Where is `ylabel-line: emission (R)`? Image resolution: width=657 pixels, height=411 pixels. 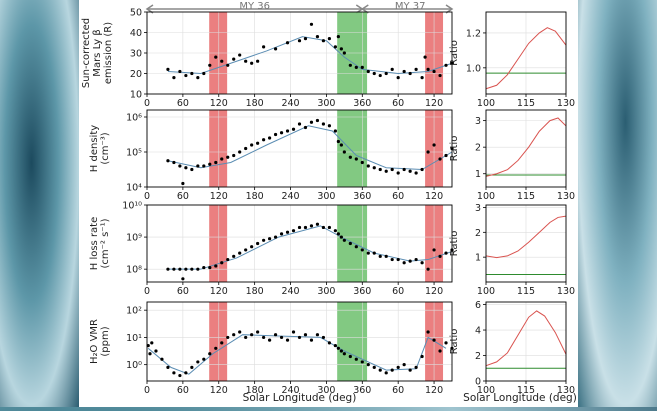 ylabel-line: emission (R) is located at coordinates (108, 53).